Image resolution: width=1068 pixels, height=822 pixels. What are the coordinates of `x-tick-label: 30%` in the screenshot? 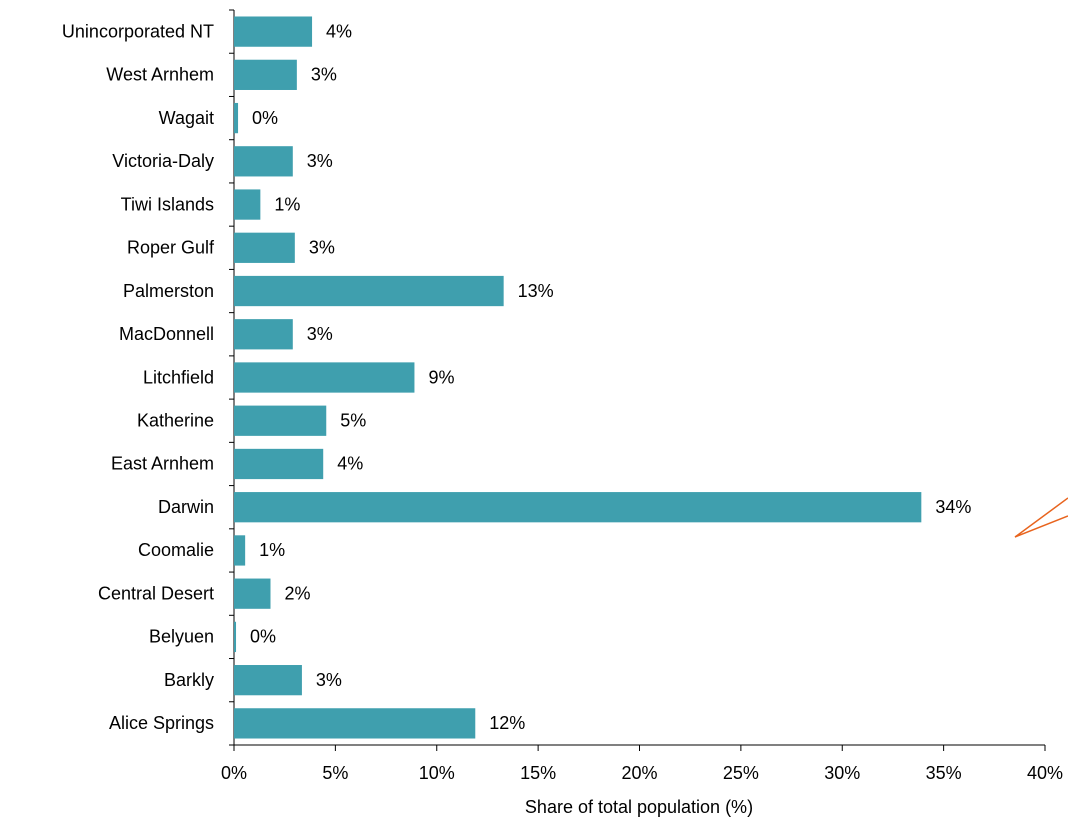 It's located at (842, 773).